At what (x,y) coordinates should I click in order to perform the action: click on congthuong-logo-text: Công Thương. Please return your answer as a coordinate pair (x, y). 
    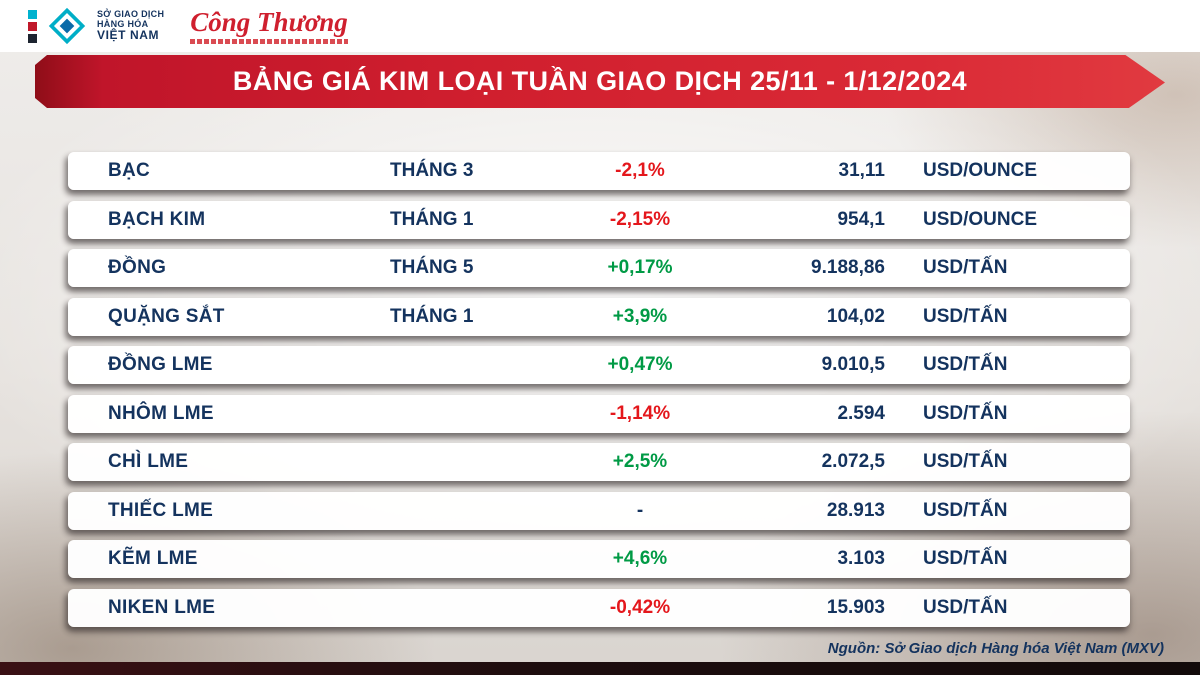
    Looking at the image, I should click on (269, 21).